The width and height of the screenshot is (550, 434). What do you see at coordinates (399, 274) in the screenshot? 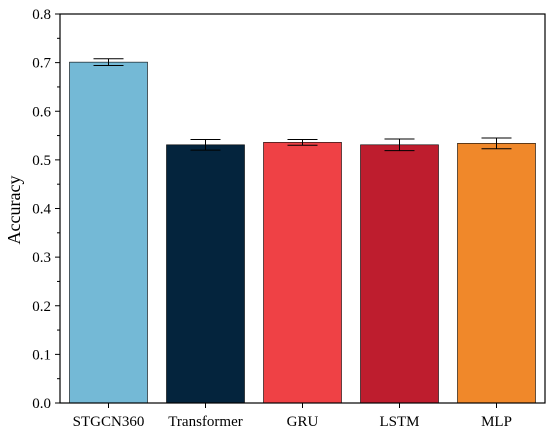
I see `bar-lstm` at bounding box center [399, 274].